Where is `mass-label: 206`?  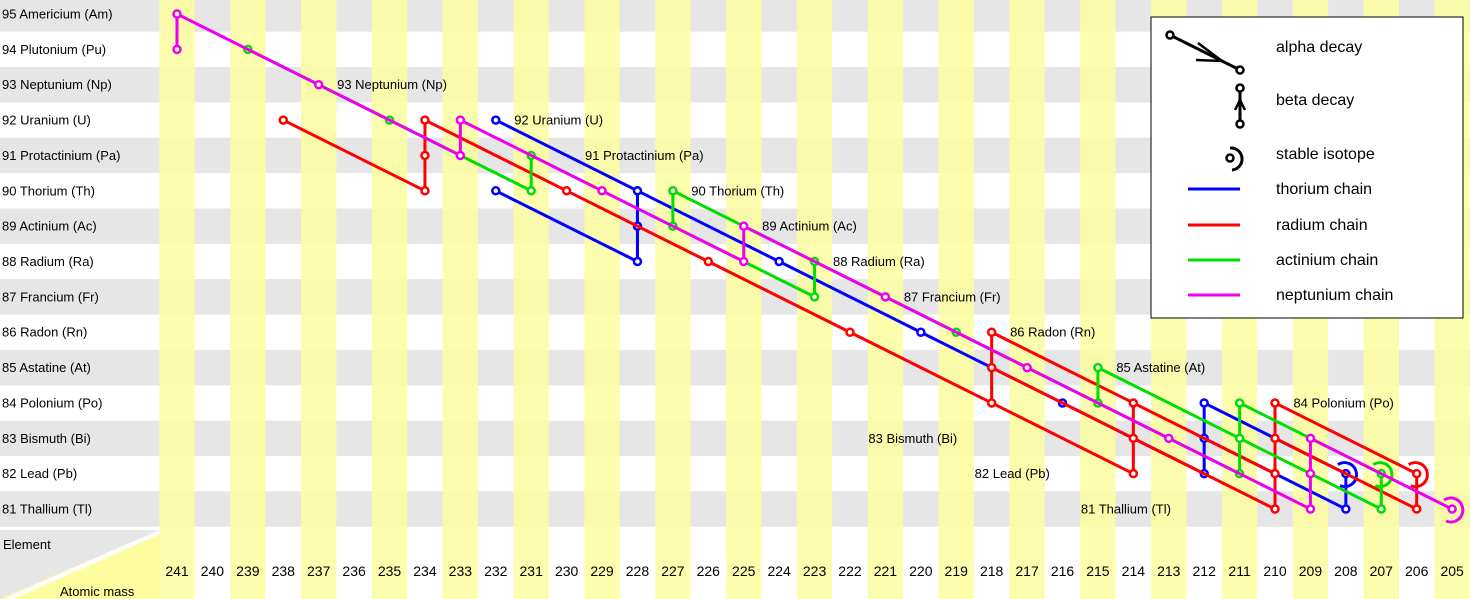
mass-label: 206 is located at coordinates (1417, 571).